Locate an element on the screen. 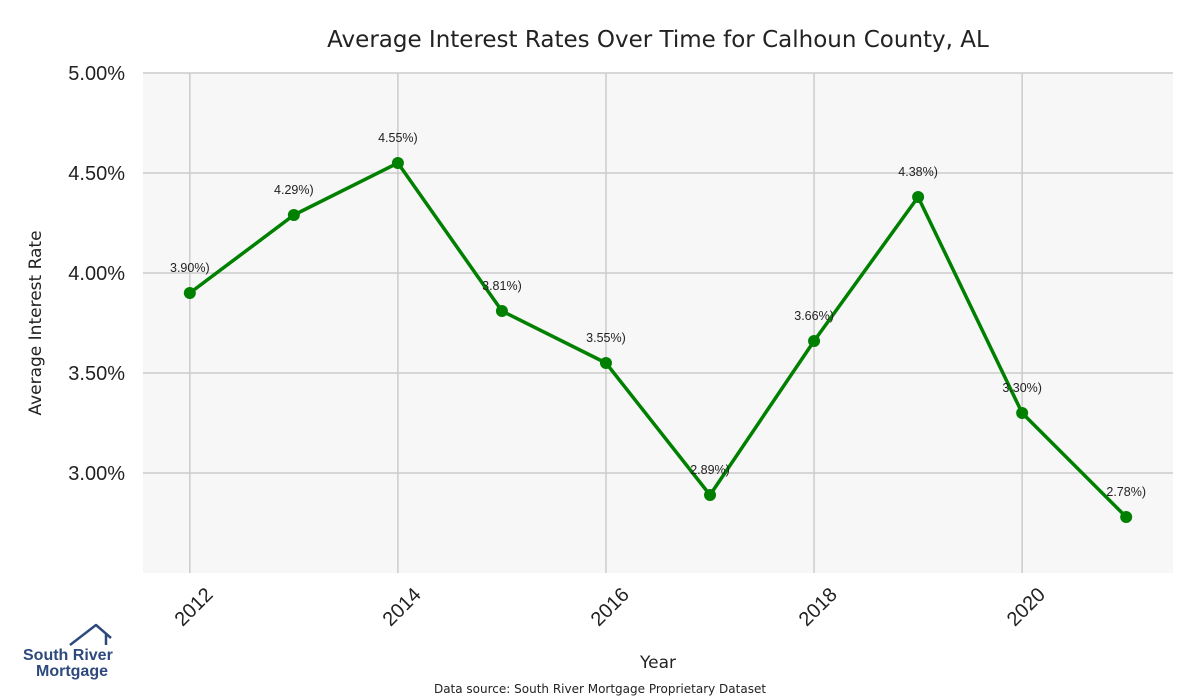 The width and height of the screenshot is (1200, 700). x-tick-labels: 2012 2014 2016 2018 2020 is located at coordinates (610, 607).